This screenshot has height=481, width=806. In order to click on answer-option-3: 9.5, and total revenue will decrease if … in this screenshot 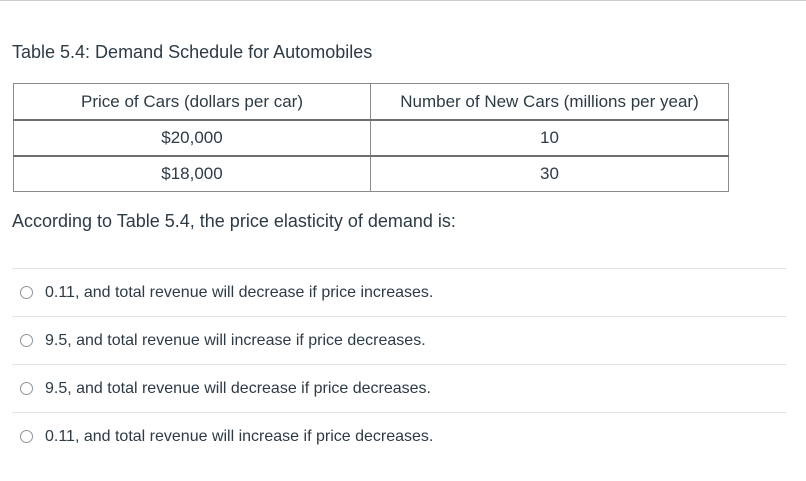, I will do `click(399, 388)`.